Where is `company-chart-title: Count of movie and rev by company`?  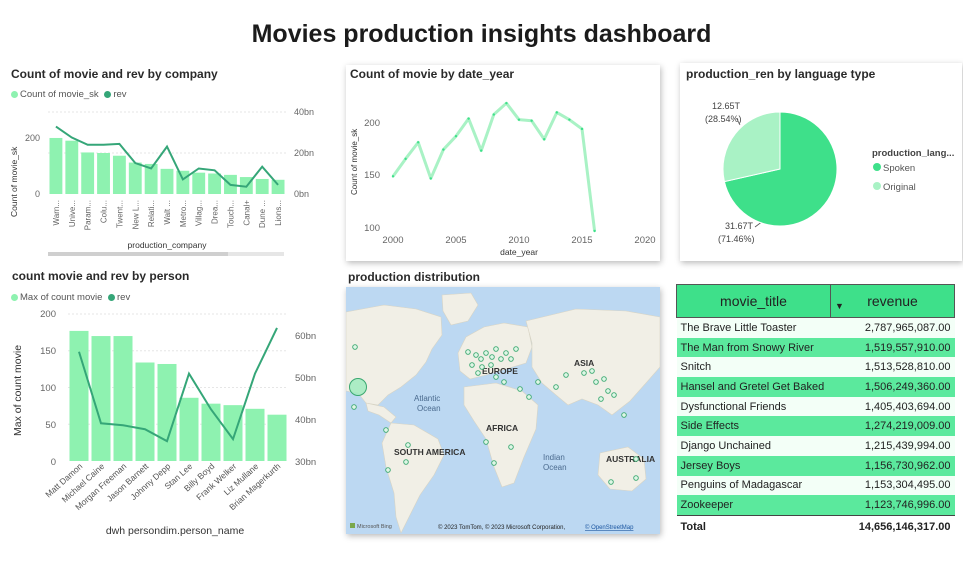 company-chart-title: Count of movie and rev by company is located at coordinates (114, 74).